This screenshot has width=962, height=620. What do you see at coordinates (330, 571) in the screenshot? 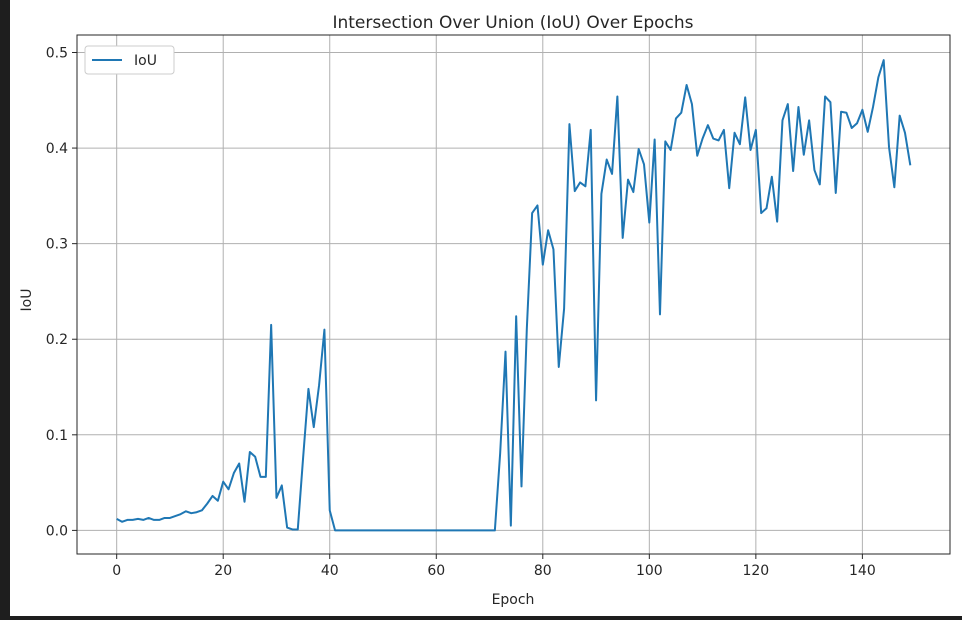
I see `x-tick-label: 40` at bounding box center [330, 571].